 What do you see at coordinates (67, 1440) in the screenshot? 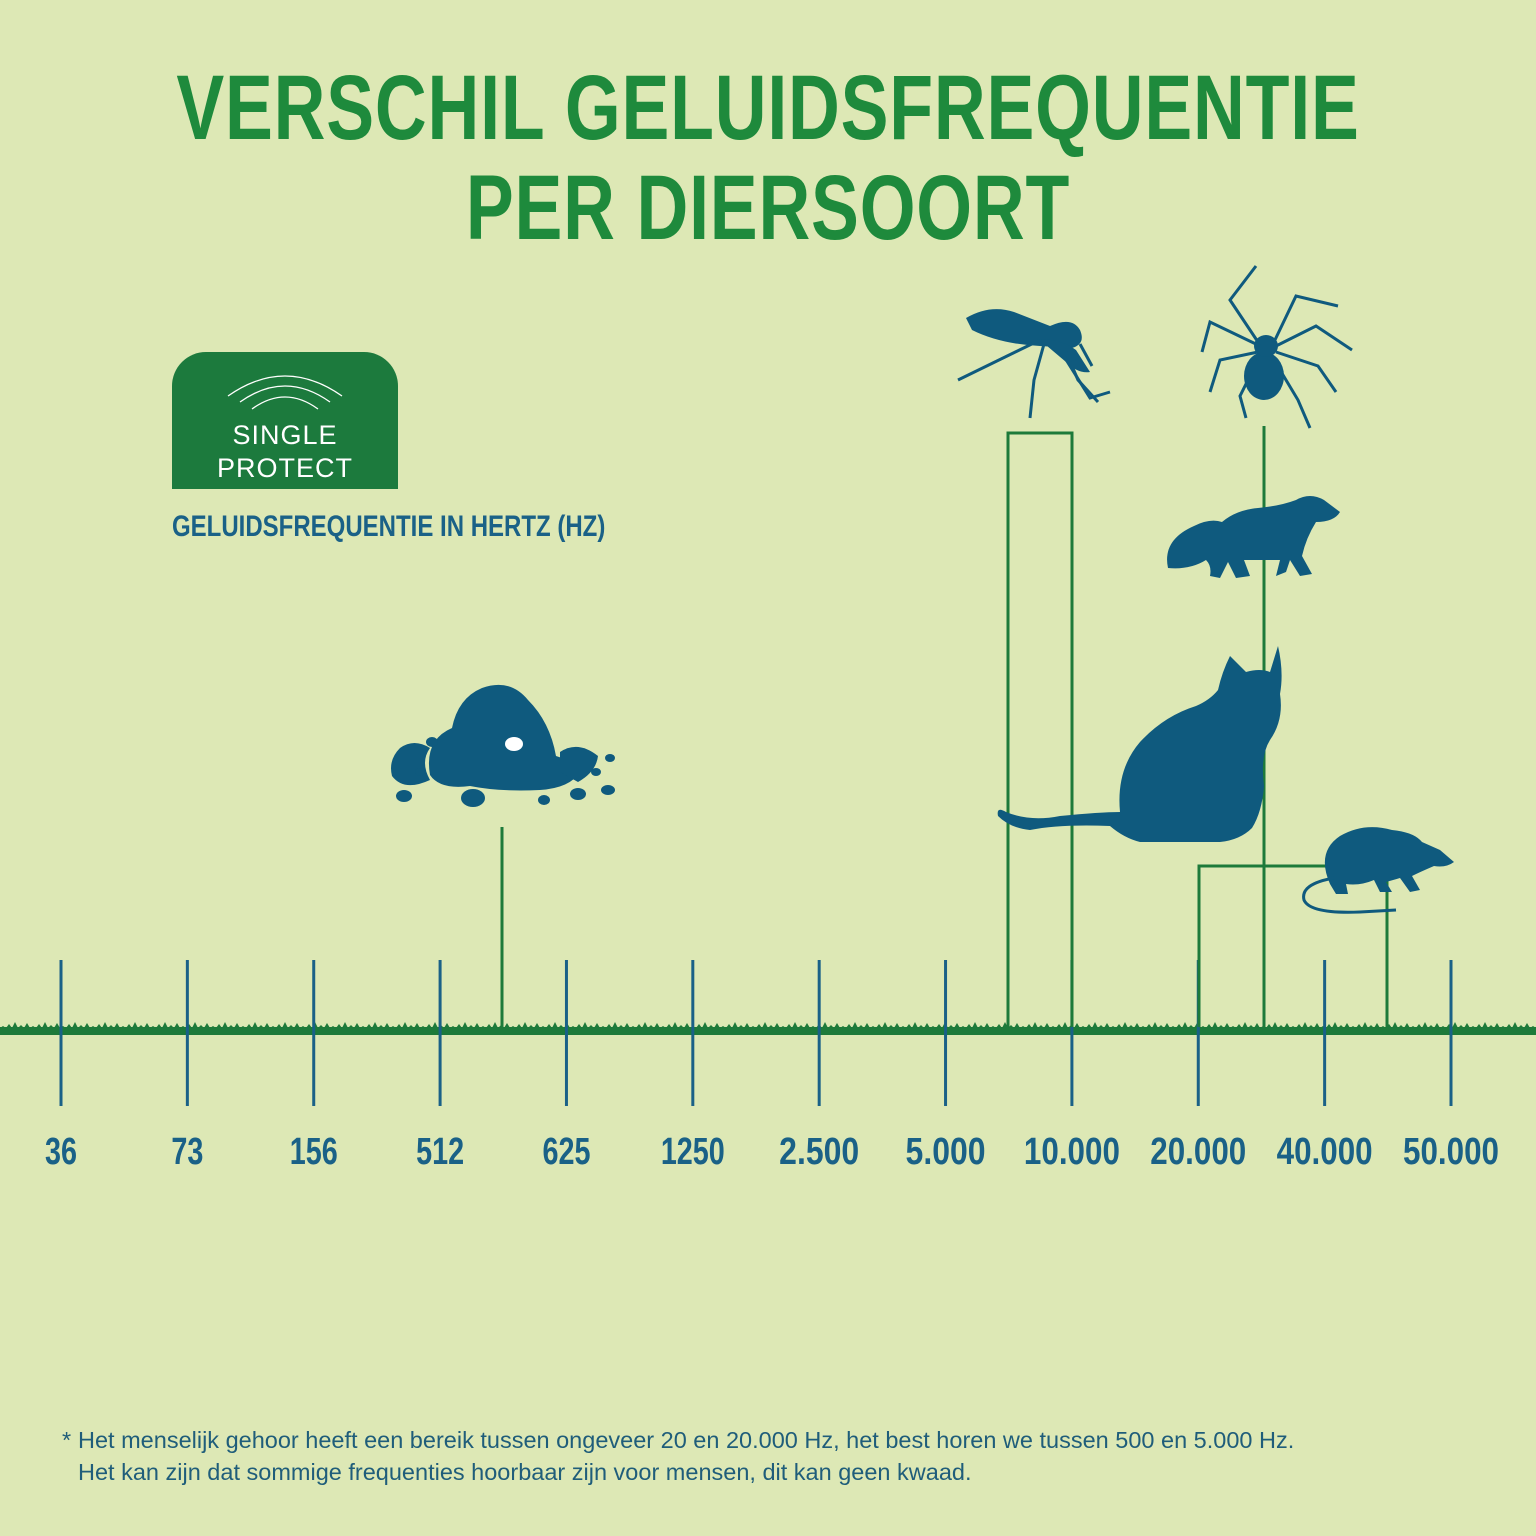
I see `footnote-asterisk: *` at bounding box center [67, 1440].